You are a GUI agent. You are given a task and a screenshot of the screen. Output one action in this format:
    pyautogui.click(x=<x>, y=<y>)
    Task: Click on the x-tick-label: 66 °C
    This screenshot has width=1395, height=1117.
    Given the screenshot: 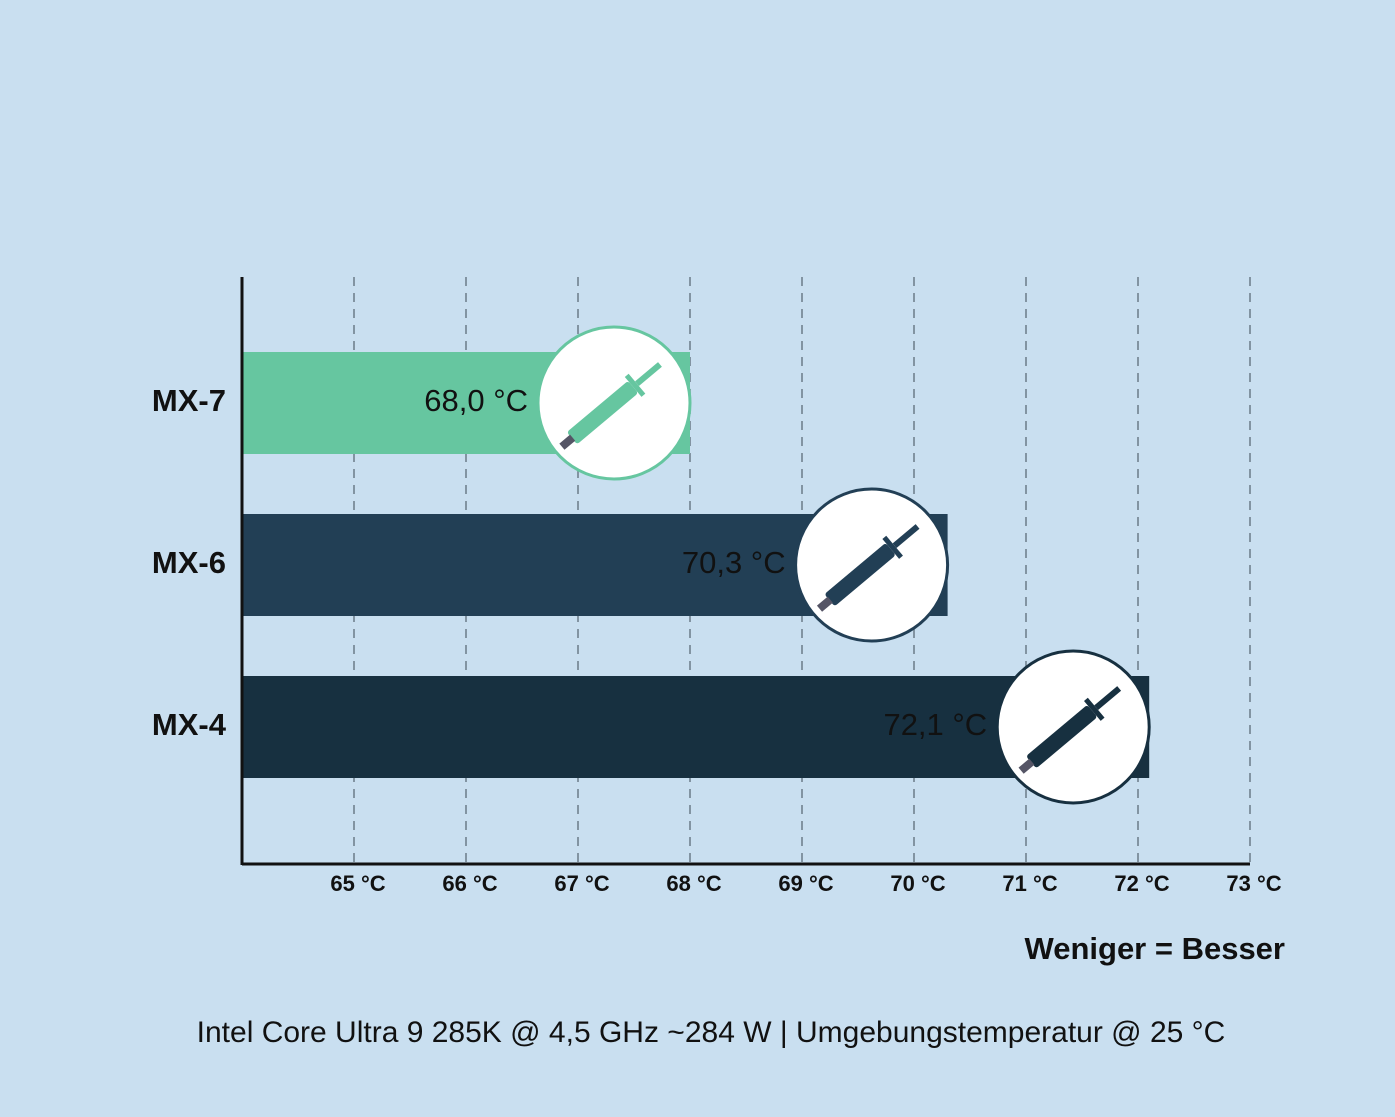 What is the action you would take?
    pyautogui.click(x=469, y=883)
    